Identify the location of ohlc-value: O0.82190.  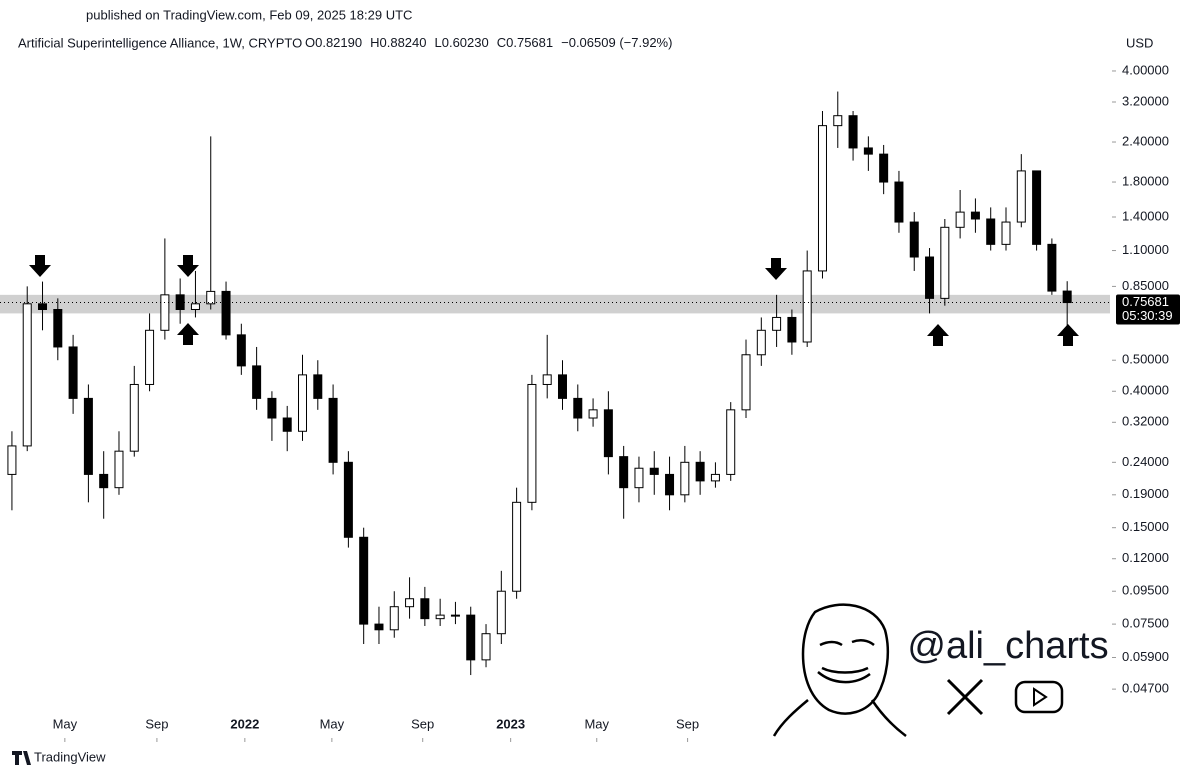
(333, 42).